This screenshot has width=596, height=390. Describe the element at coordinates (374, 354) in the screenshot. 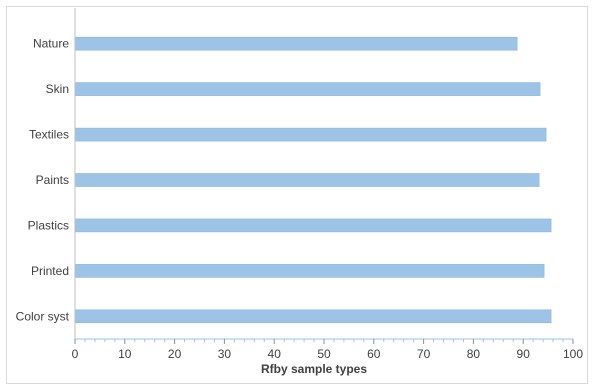

I see `x-tick-label: 60` at that location.